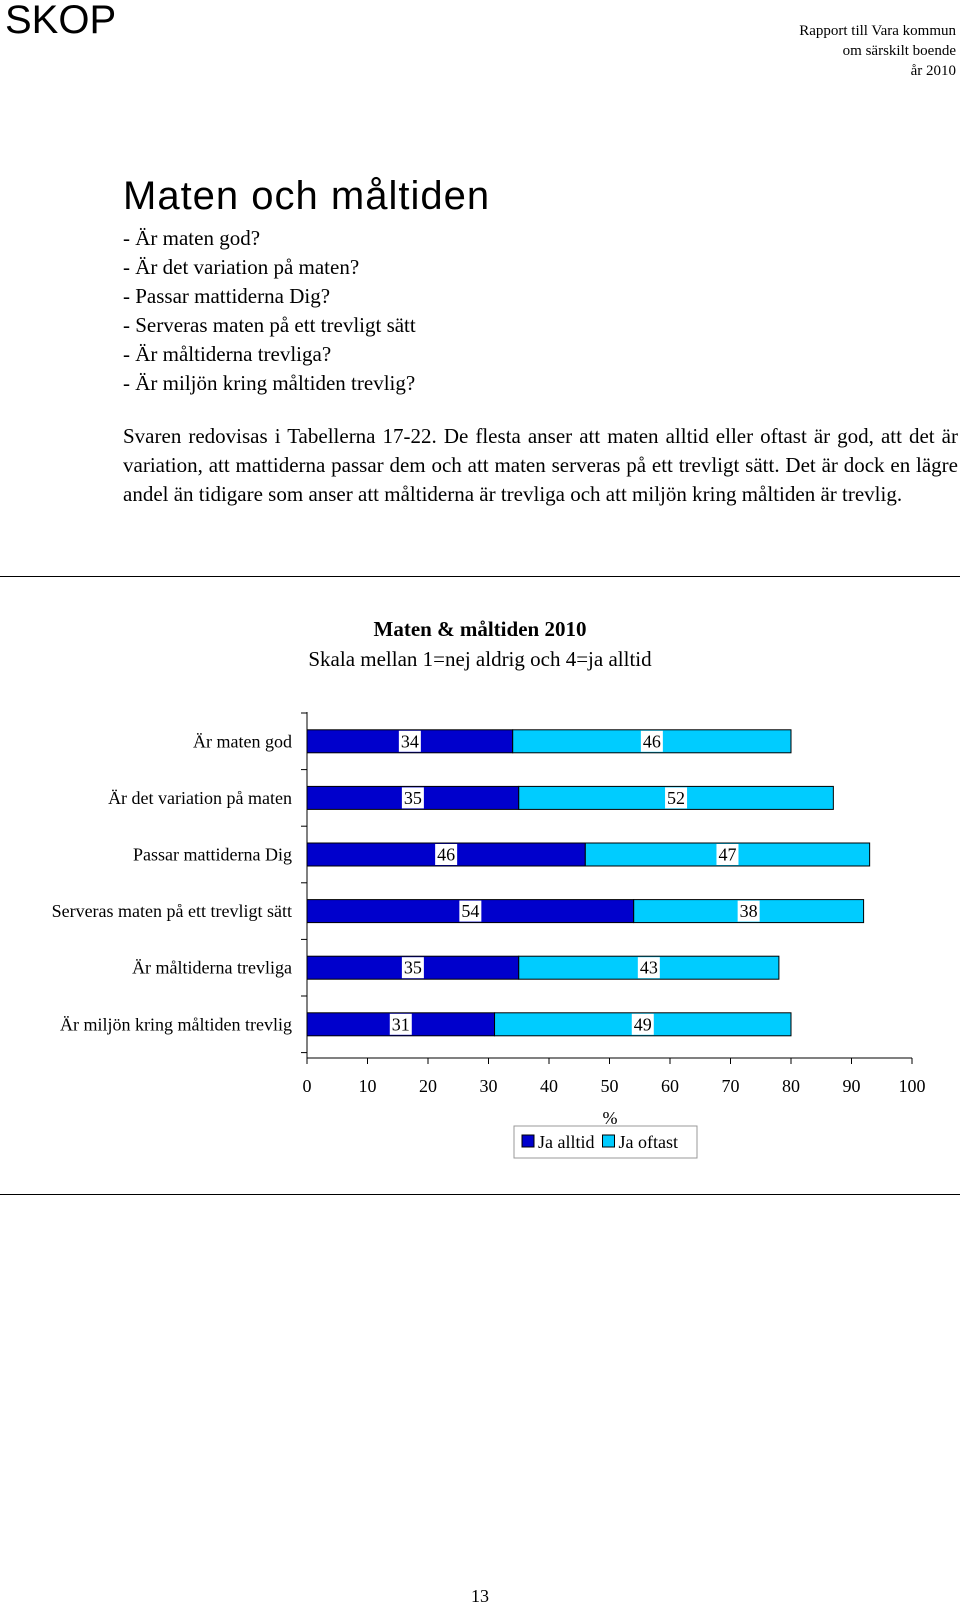 The width and height of the screenshot is (960, 1609). What do you see at coordinates (480, 1596) in the screenshot?
I see `page-number: 13` at bounding box center [480, 1596].